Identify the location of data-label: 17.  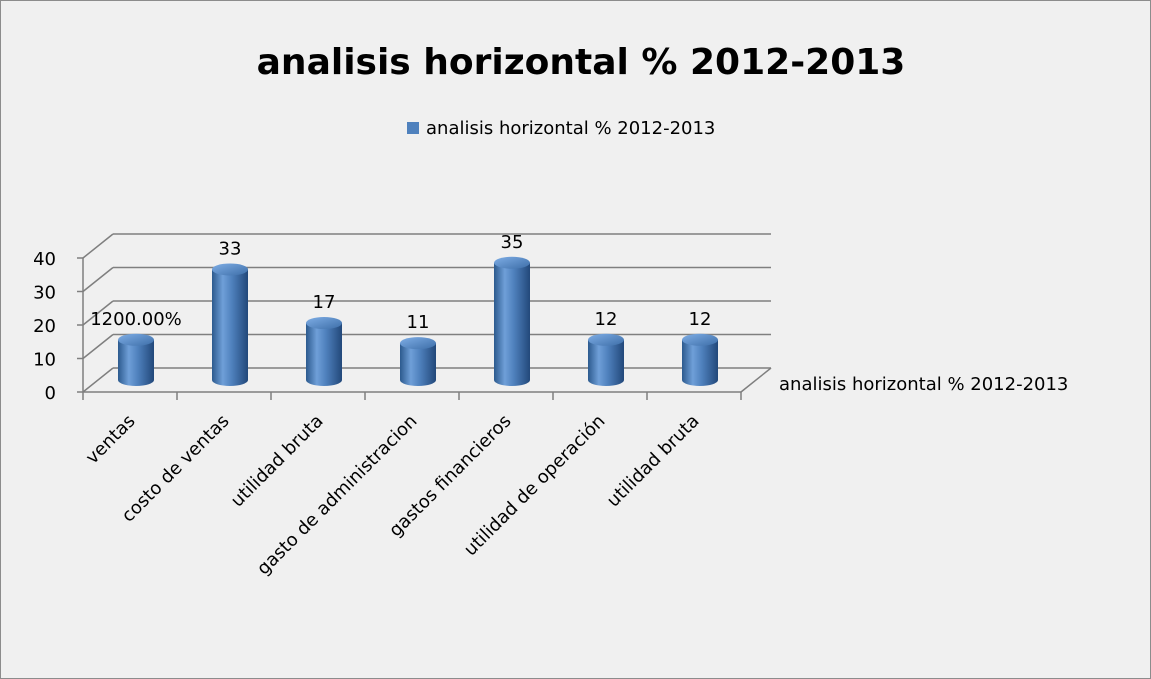
(324, 302).